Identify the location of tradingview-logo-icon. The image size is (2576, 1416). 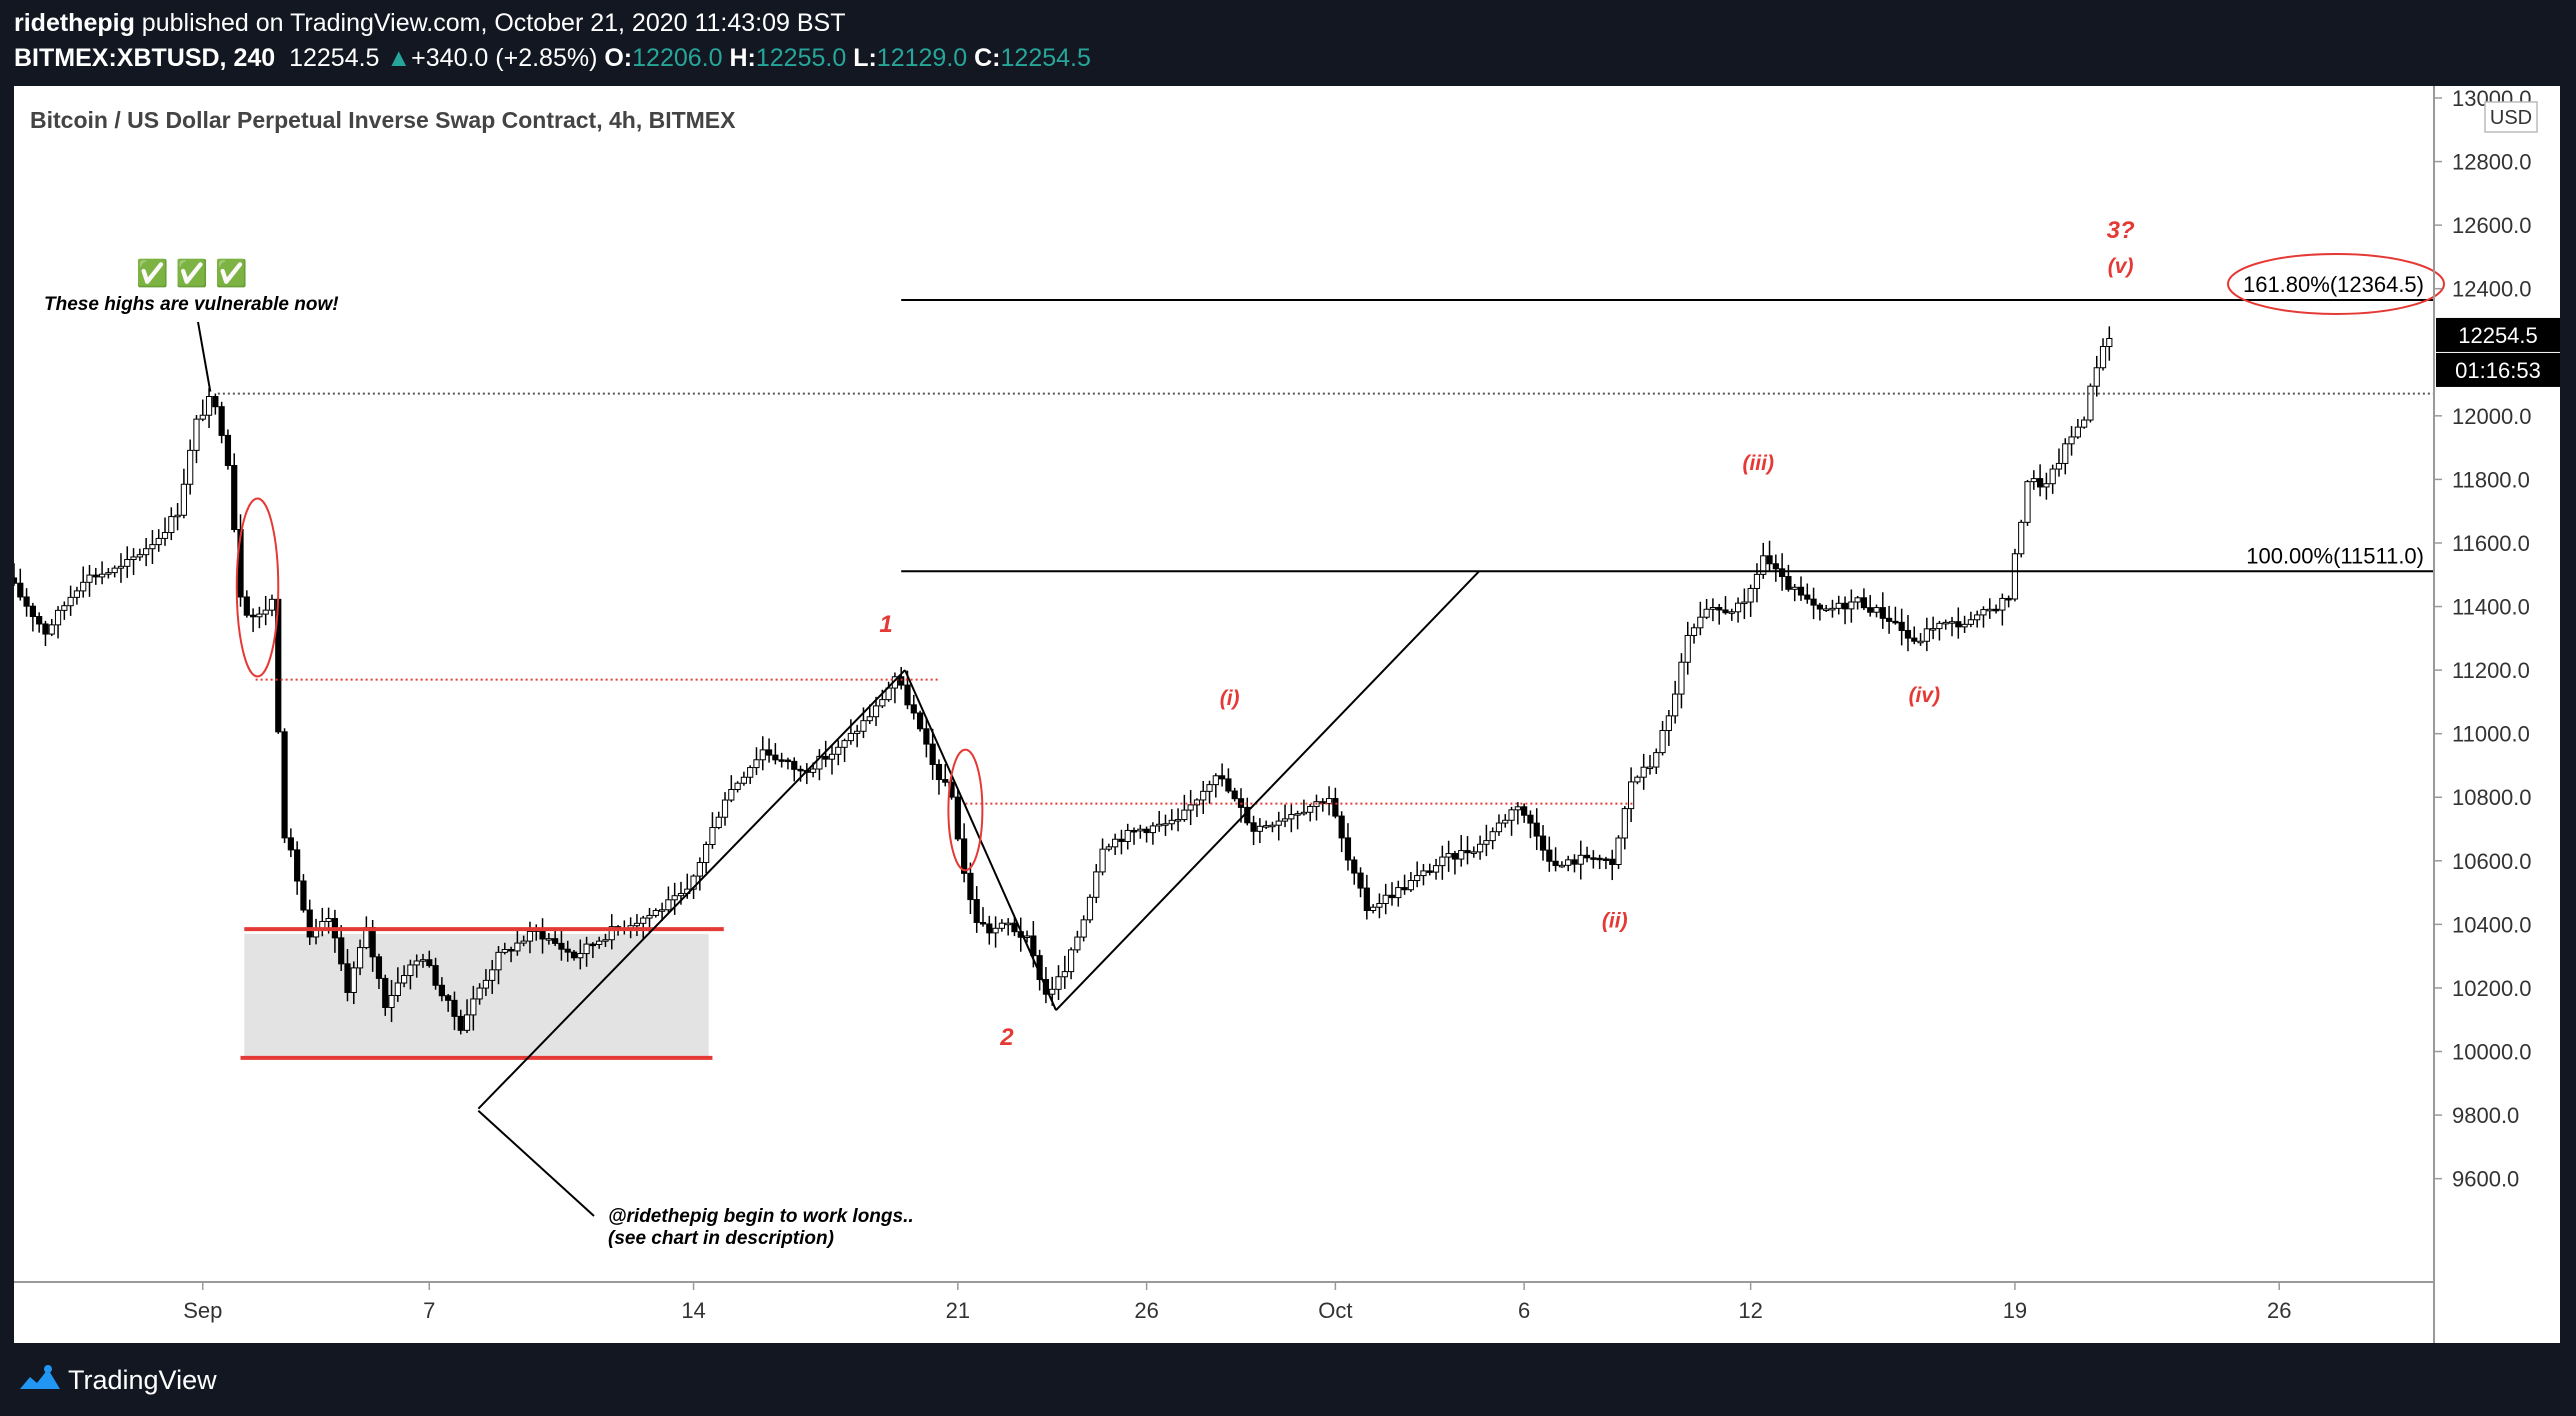
(40, 1379).